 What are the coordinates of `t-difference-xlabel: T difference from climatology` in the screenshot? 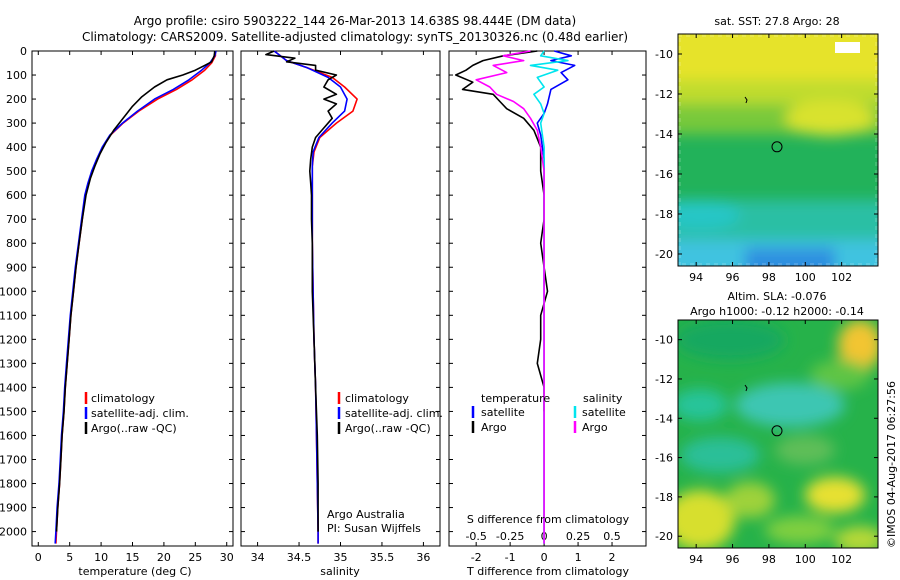 It's located at (547, 571).